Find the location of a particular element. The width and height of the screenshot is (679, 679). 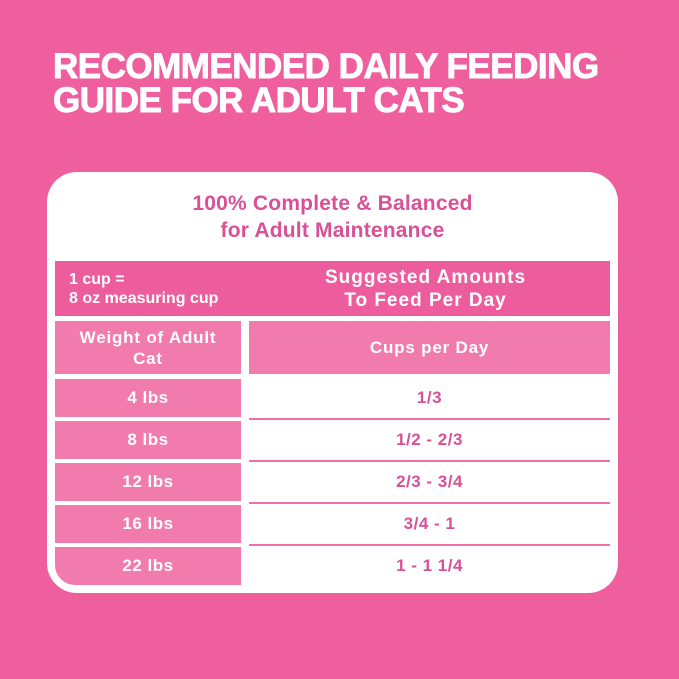

weight-value: 16 lbs is located at coordinates (148, 523).